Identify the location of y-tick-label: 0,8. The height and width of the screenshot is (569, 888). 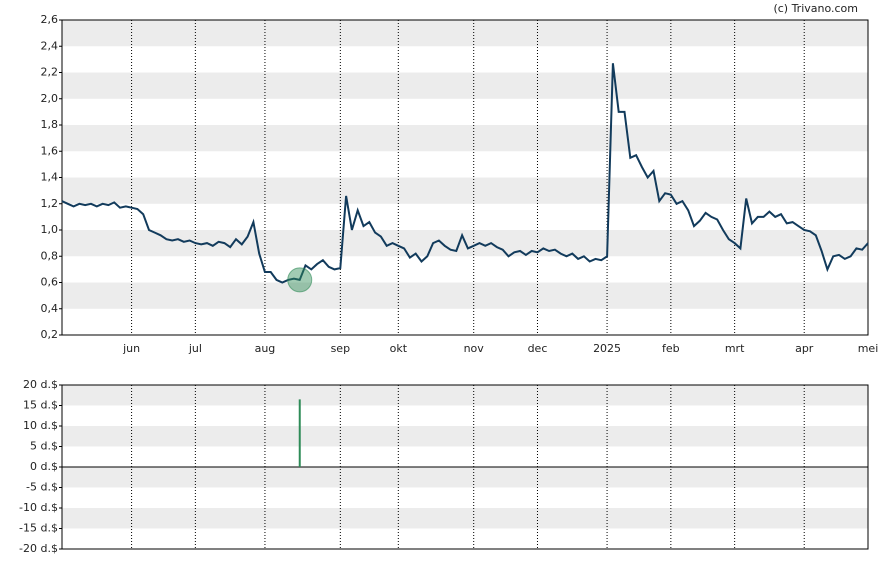
(50, 255).